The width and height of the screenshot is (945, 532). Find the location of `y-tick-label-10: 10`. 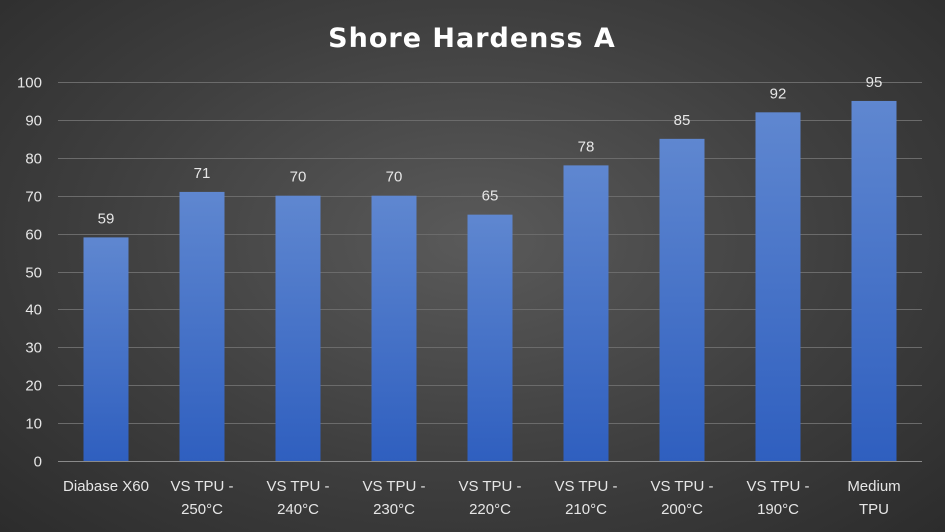

y-tick-label-10: 10 is located at coordinates (33, 424).